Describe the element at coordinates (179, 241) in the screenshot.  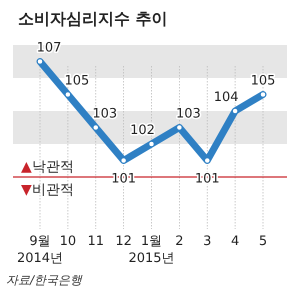
I see `x-tick-label: 2` at that location.